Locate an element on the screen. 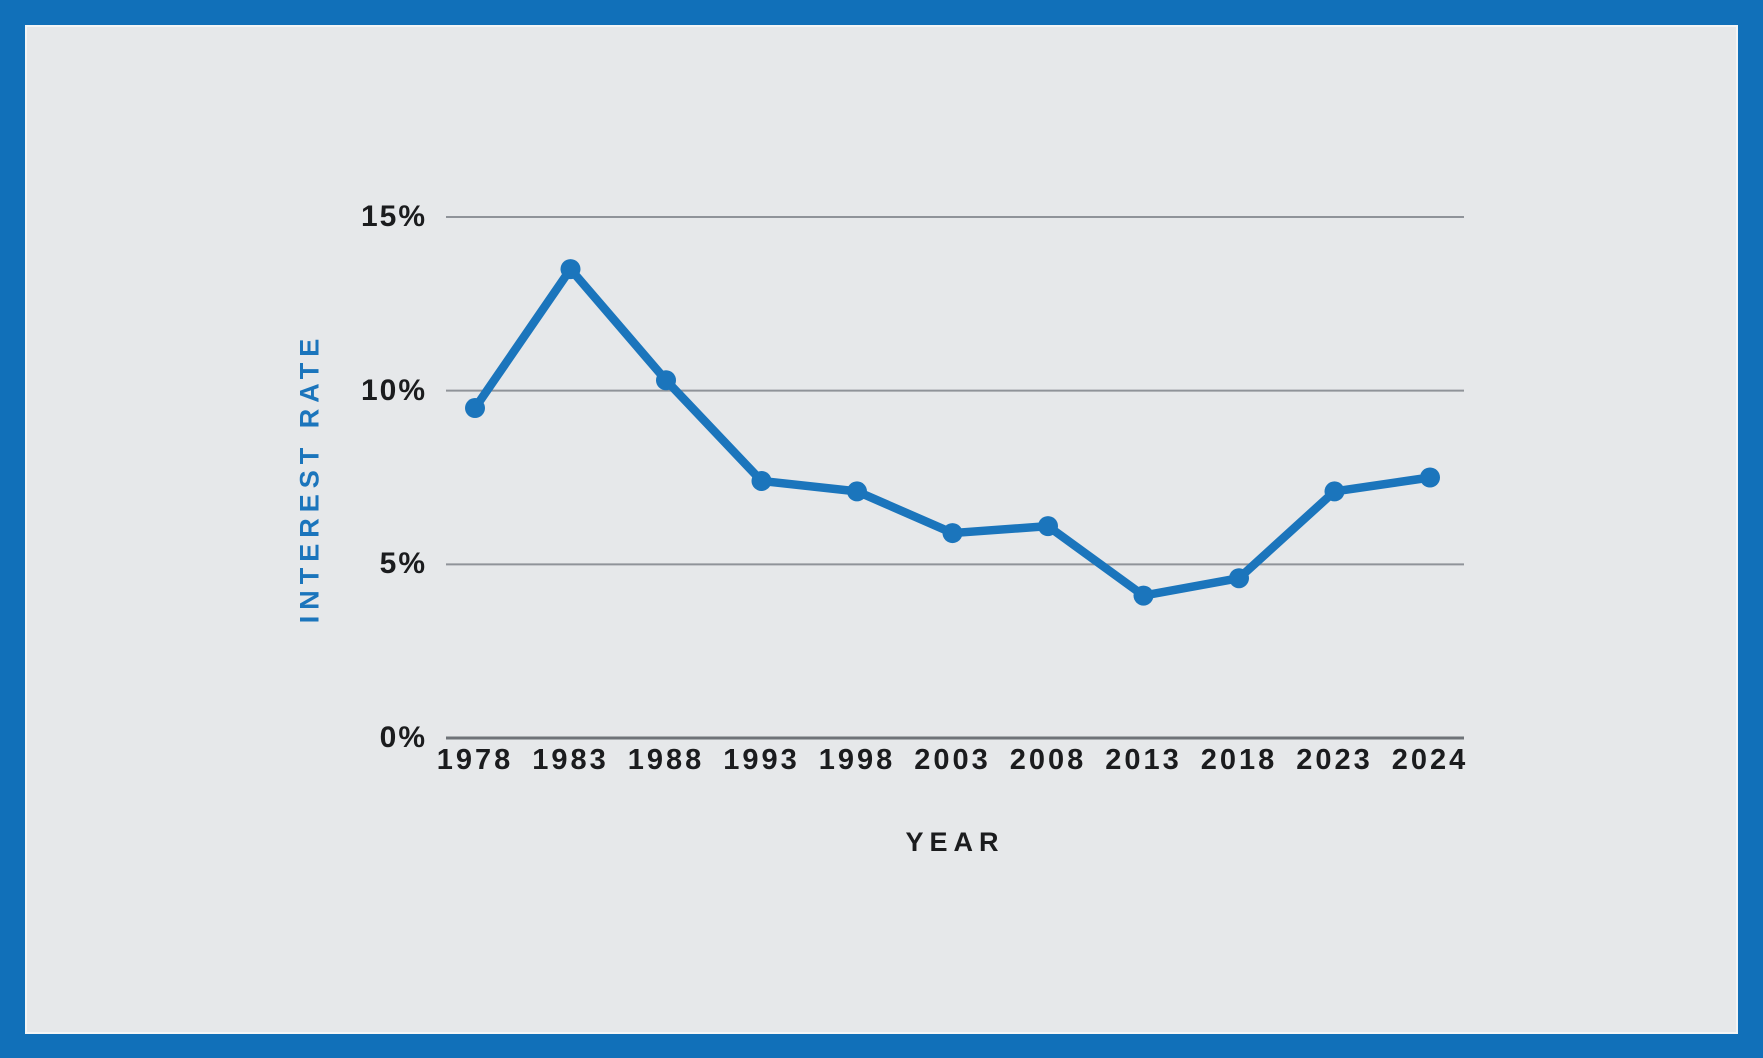 Image resolution: width=1763 pixels, height=1058 pixels. x-axis-title: YEAR is located at coordinates (955, 842).